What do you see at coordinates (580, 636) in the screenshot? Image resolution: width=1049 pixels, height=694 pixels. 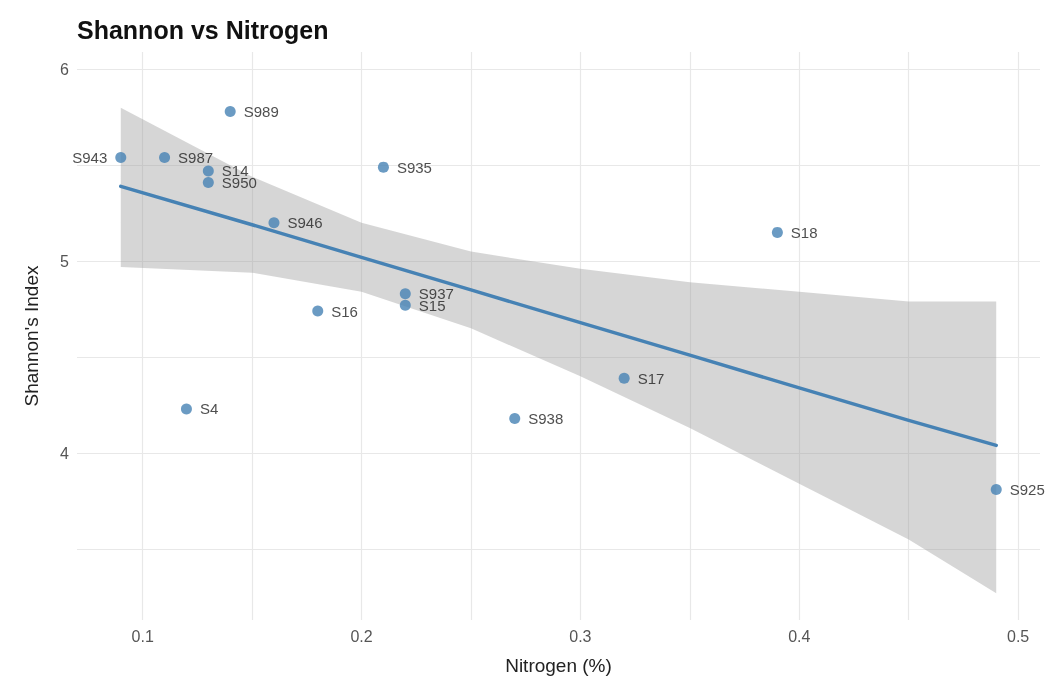 I see `x-tick-label: 0.3` at bounding box center [580, 636].